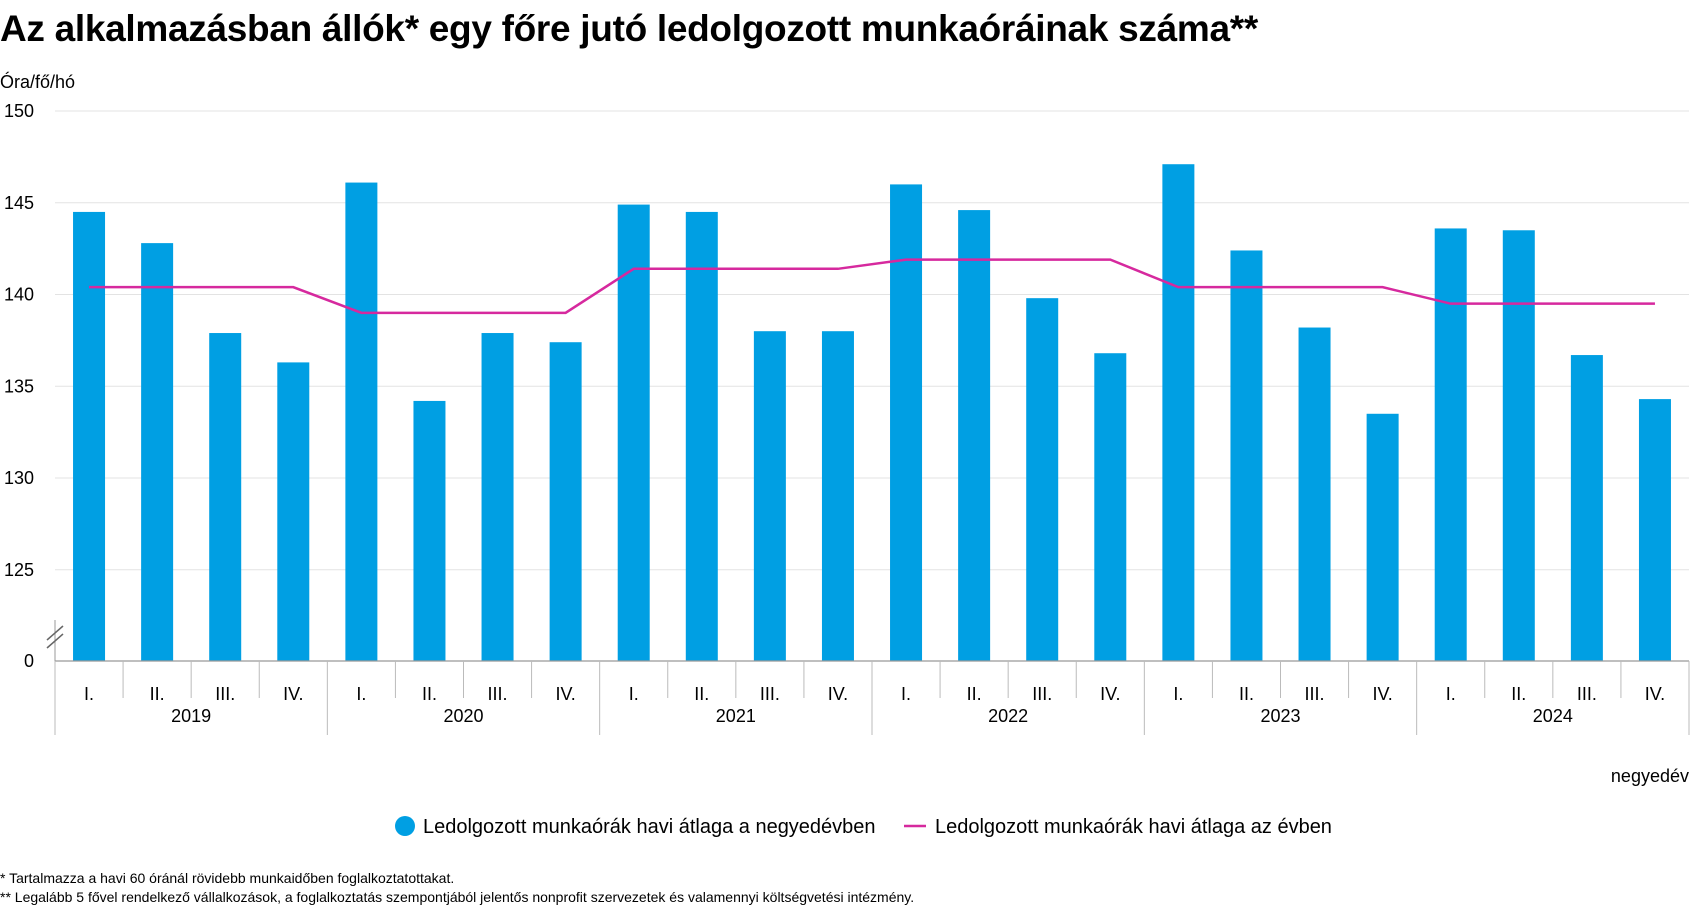  What do you see at coordinates (191, 716) in the screenshot?
I see `year-label: 2019` at bounding box center [191, 716].